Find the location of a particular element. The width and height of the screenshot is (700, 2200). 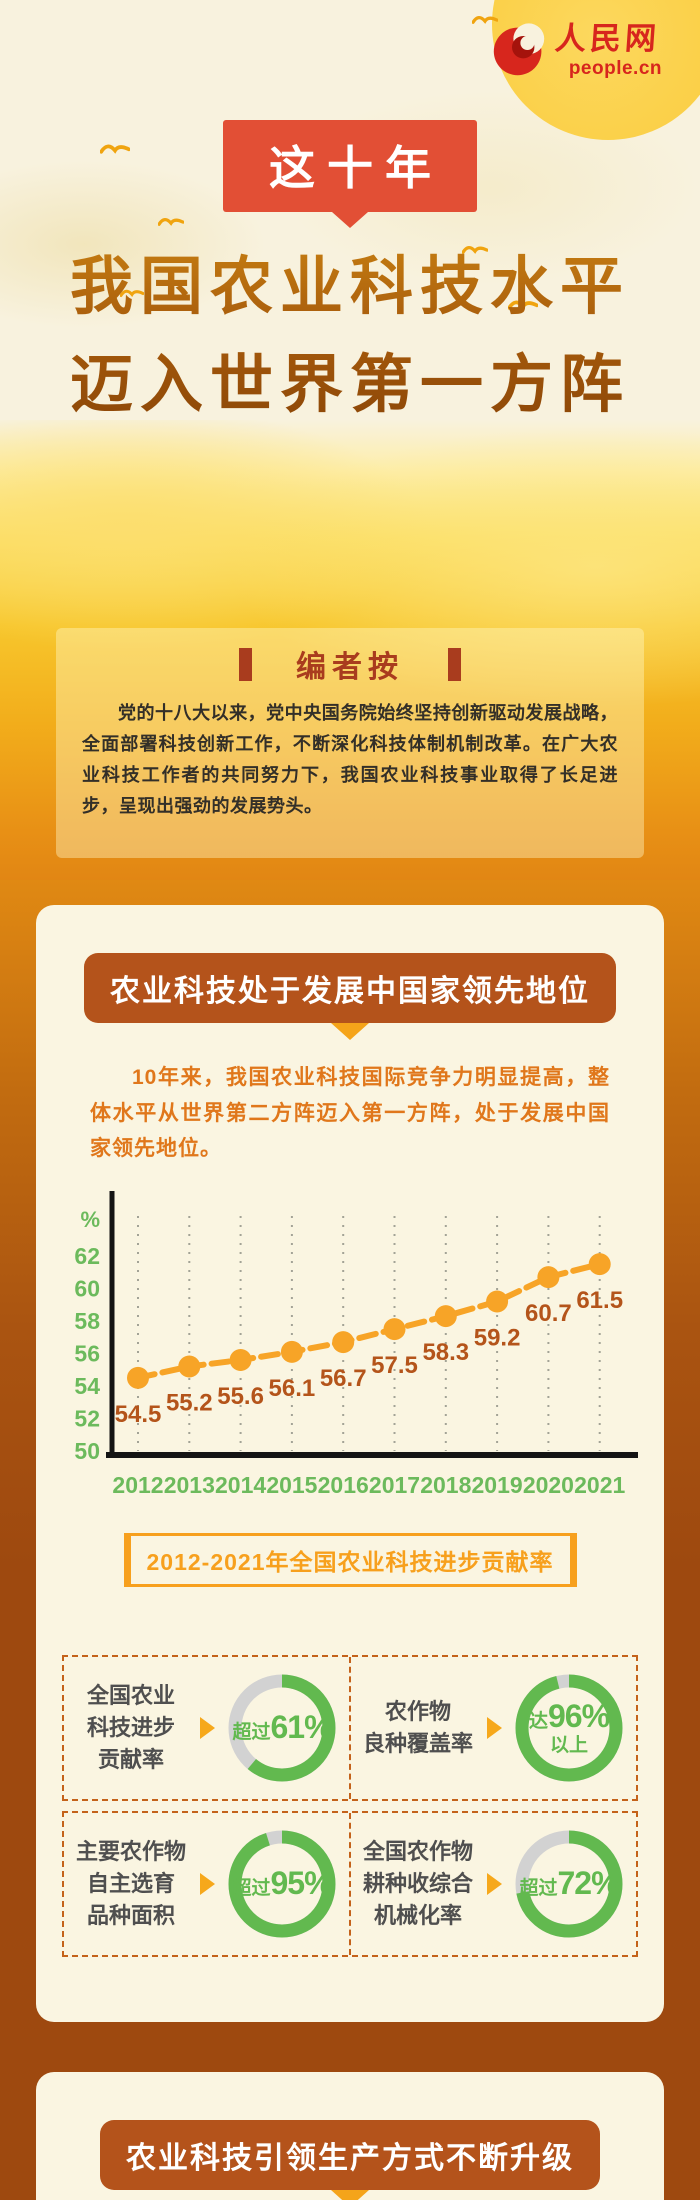

svg-text: 2018 is located at coordinates (445, 1485).